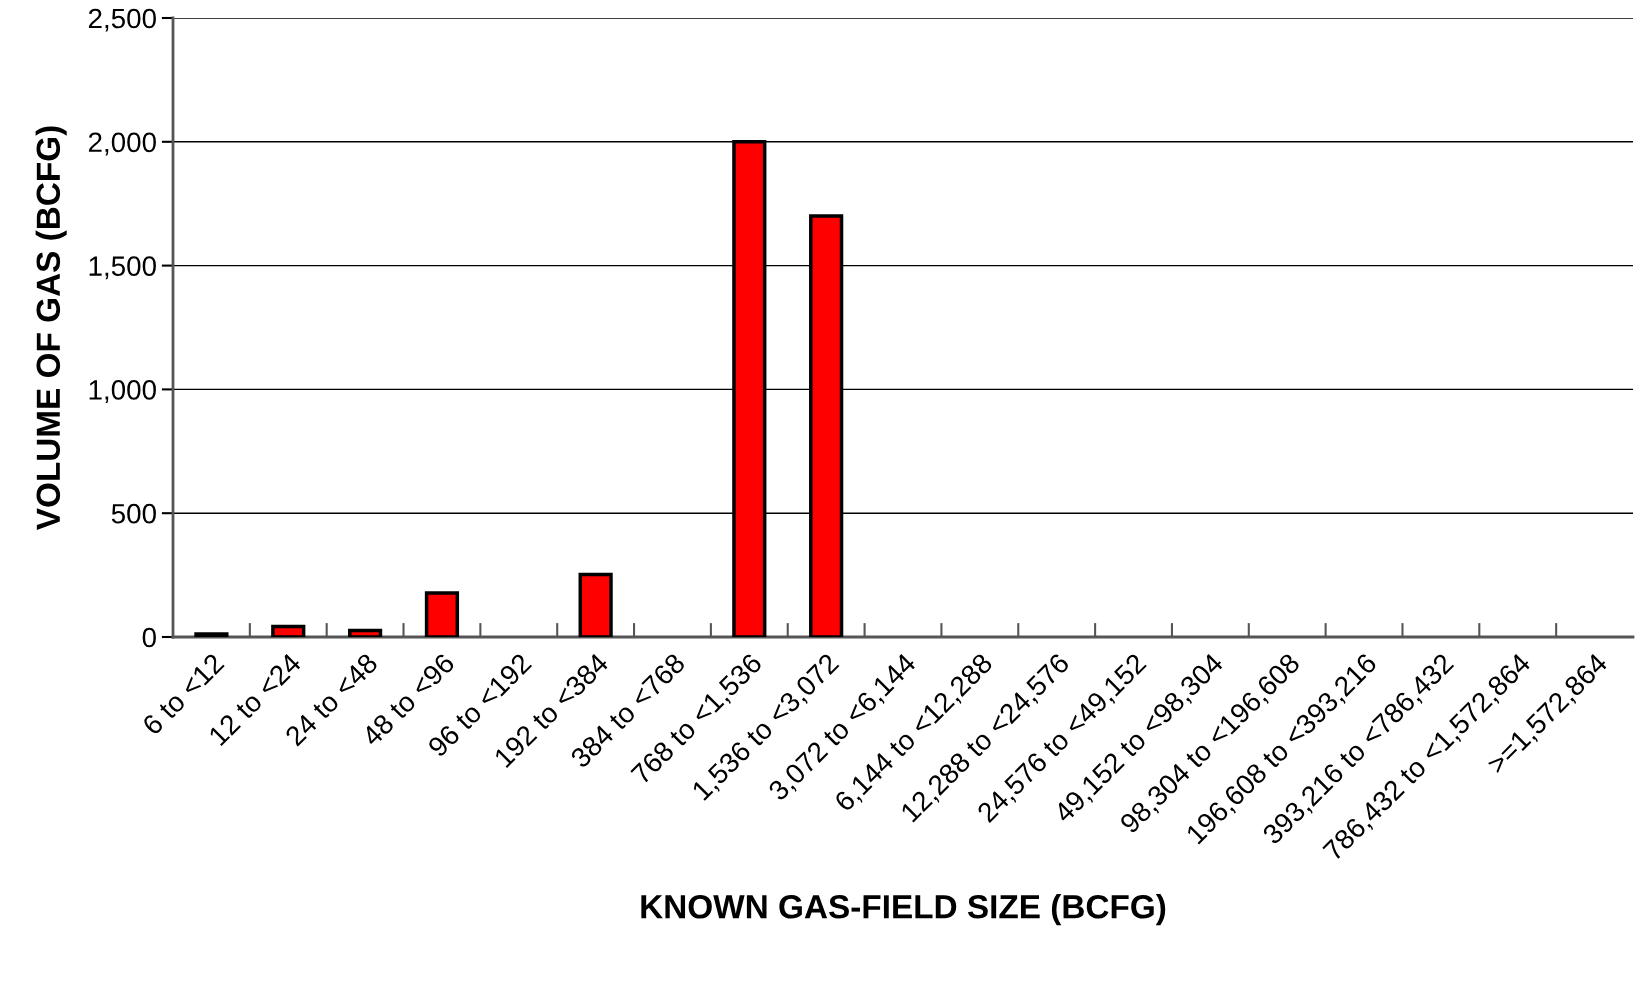  I want to click on y-axis-title: VOLUME OF GAS (BCFG), so click(51, 328).